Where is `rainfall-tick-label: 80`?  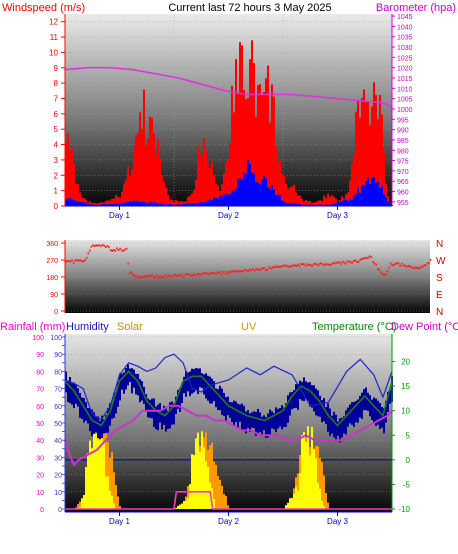
rainfall-tick-label: 80 is located at coordinates (40, 372).